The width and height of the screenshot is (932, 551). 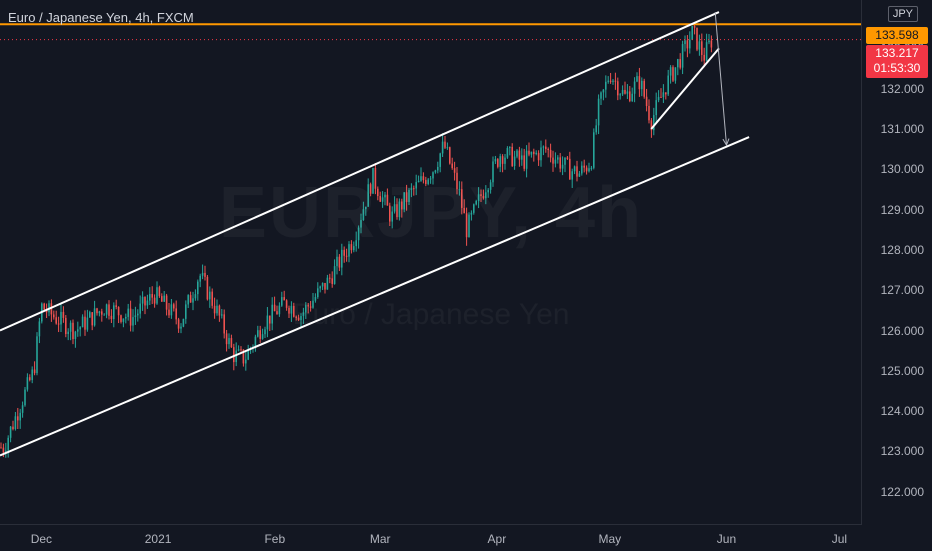 I want to click on time-tick-label: Apr, so click(x=497, y=539).